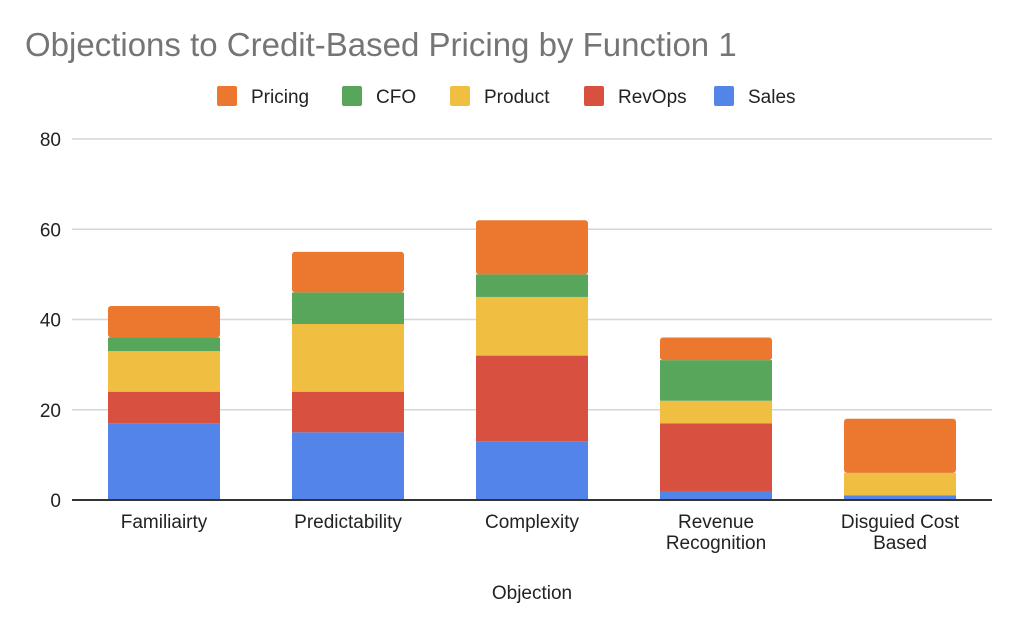 This screenshot has height=638, width=1024. I want to click on y-tick-label: 80, so click(50, 140).